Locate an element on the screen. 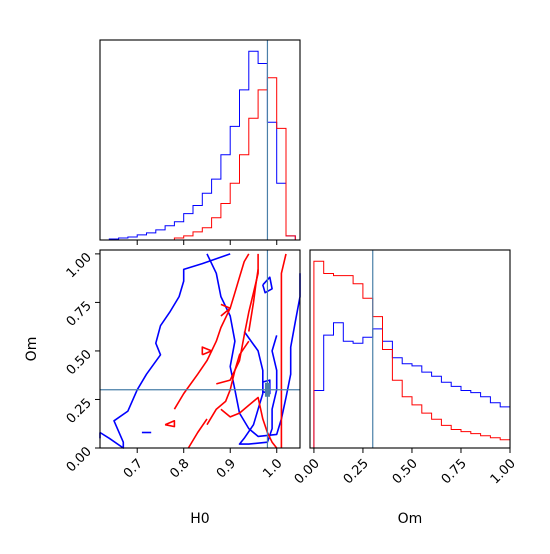 The height and width of the screenshot is (554, 550). contour-frame is located at coordinates (200, 349).